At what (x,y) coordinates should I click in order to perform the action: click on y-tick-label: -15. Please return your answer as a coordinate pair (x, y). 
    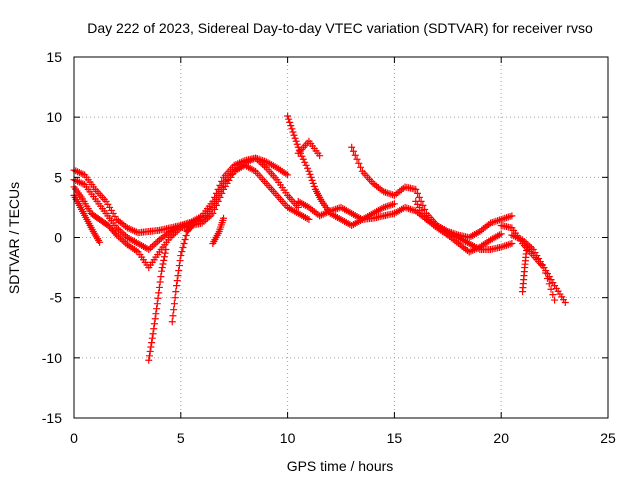
    Looking at the image, I should click on (52, 418).